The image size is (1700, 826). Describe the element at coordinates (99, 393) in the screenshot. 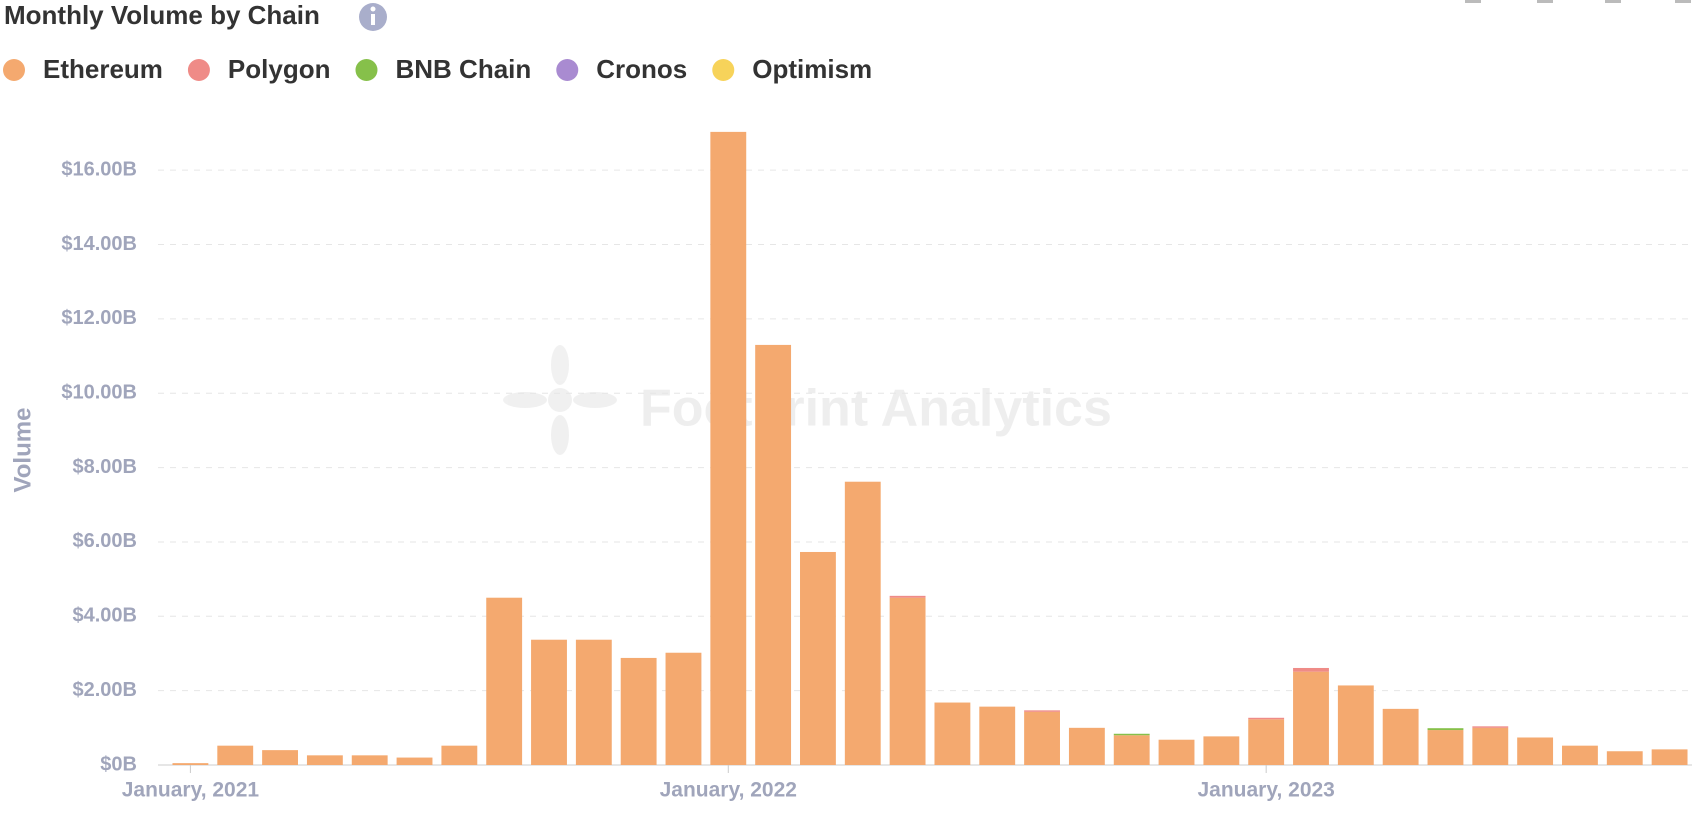

I see `y-tick-label: $10.00B` at that location.